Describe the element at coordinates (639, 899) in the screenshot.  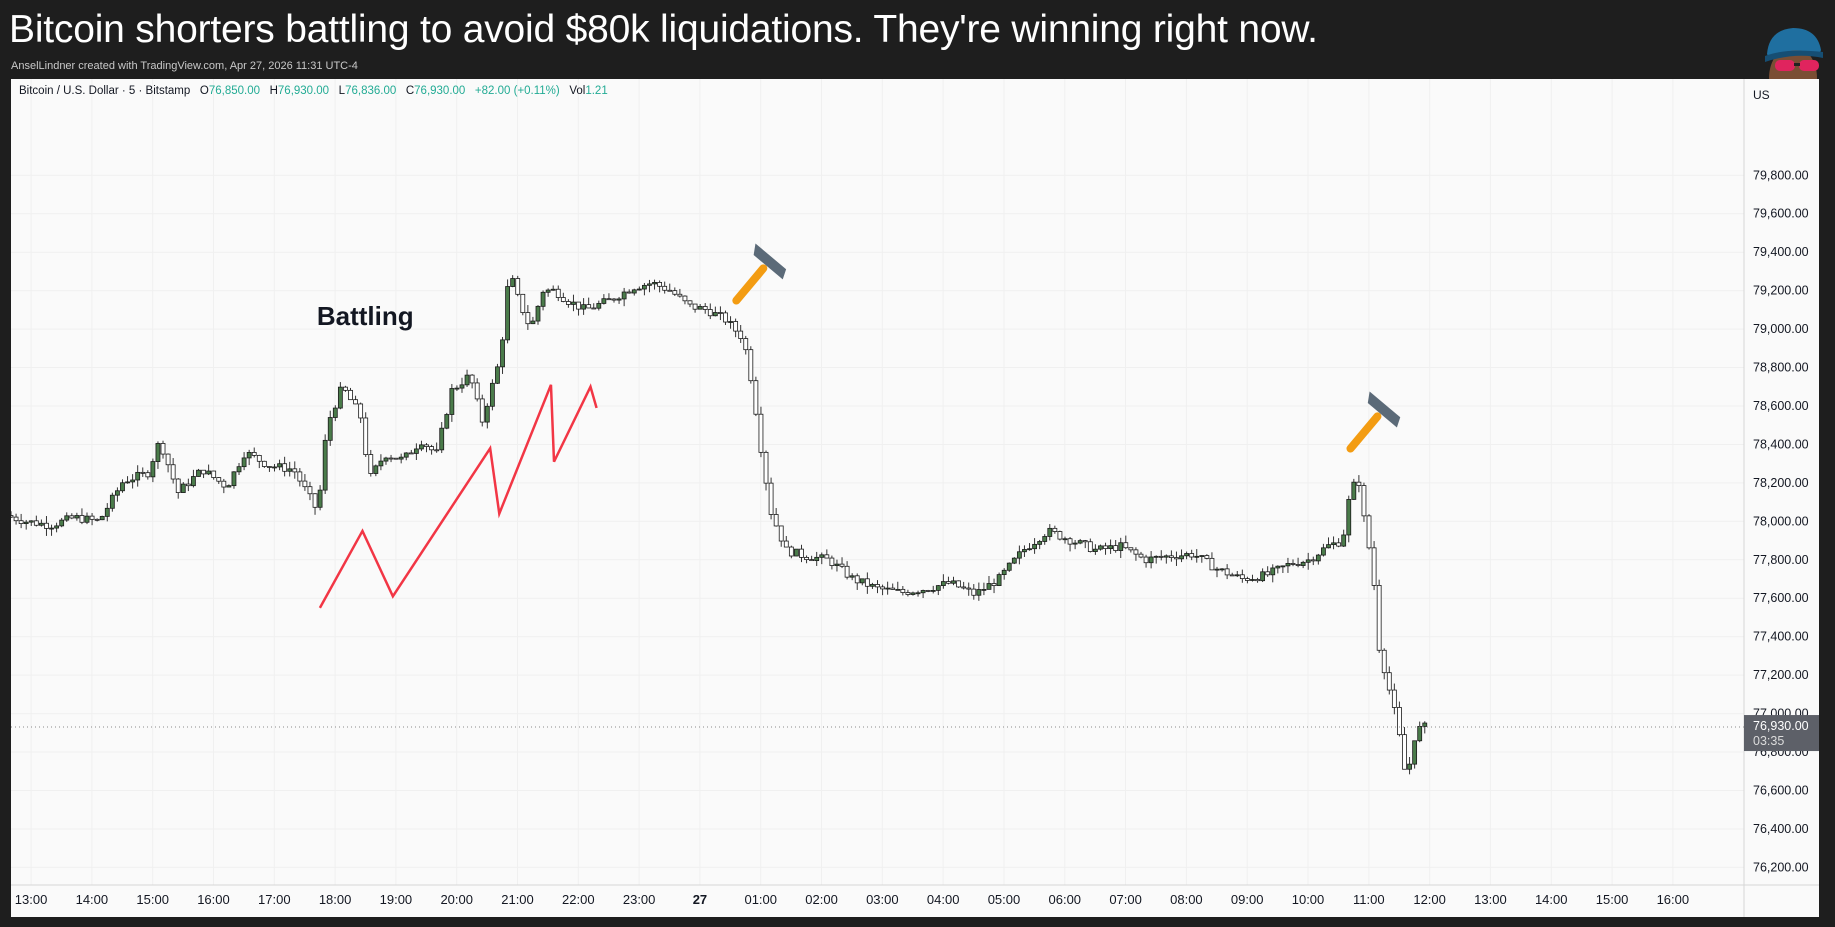
I see `time-tick-label: 23:00` at that location.